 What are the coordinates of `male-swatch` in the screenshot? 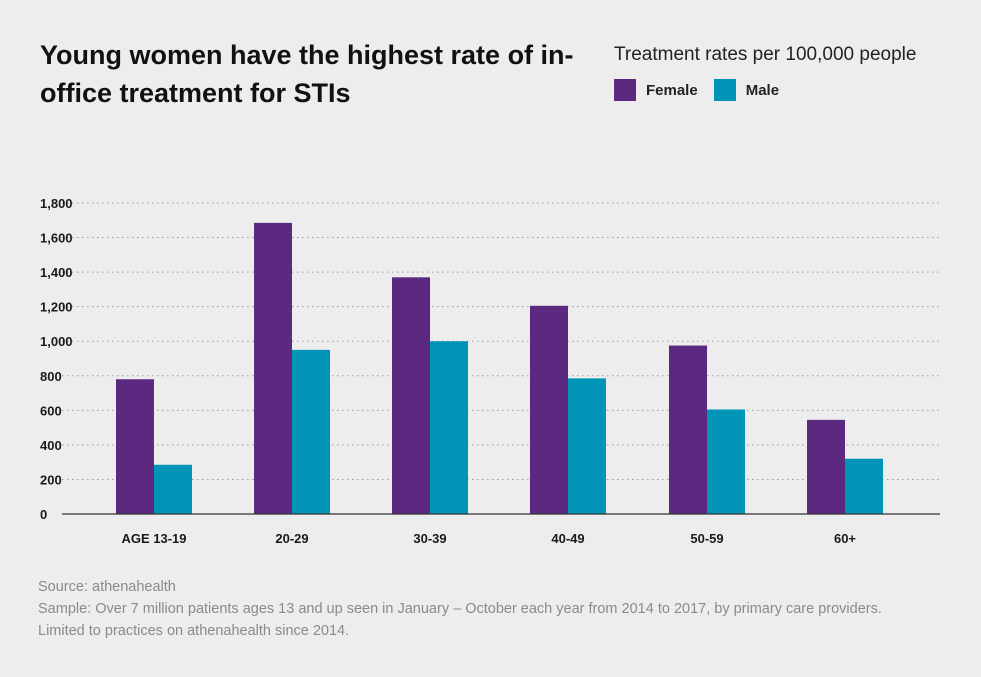 It's located at (724, 90).